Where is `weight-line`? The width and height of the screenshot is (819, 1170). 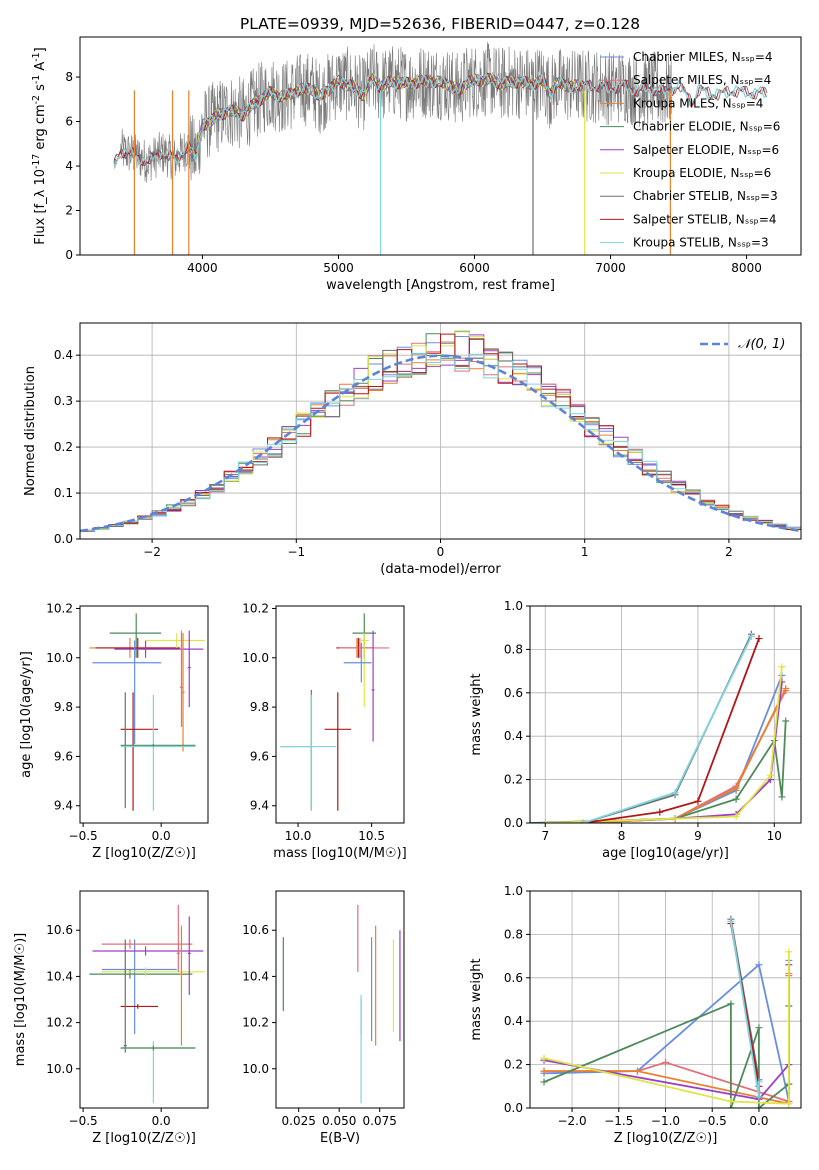 weight-line is located at coordinates (671, 730).